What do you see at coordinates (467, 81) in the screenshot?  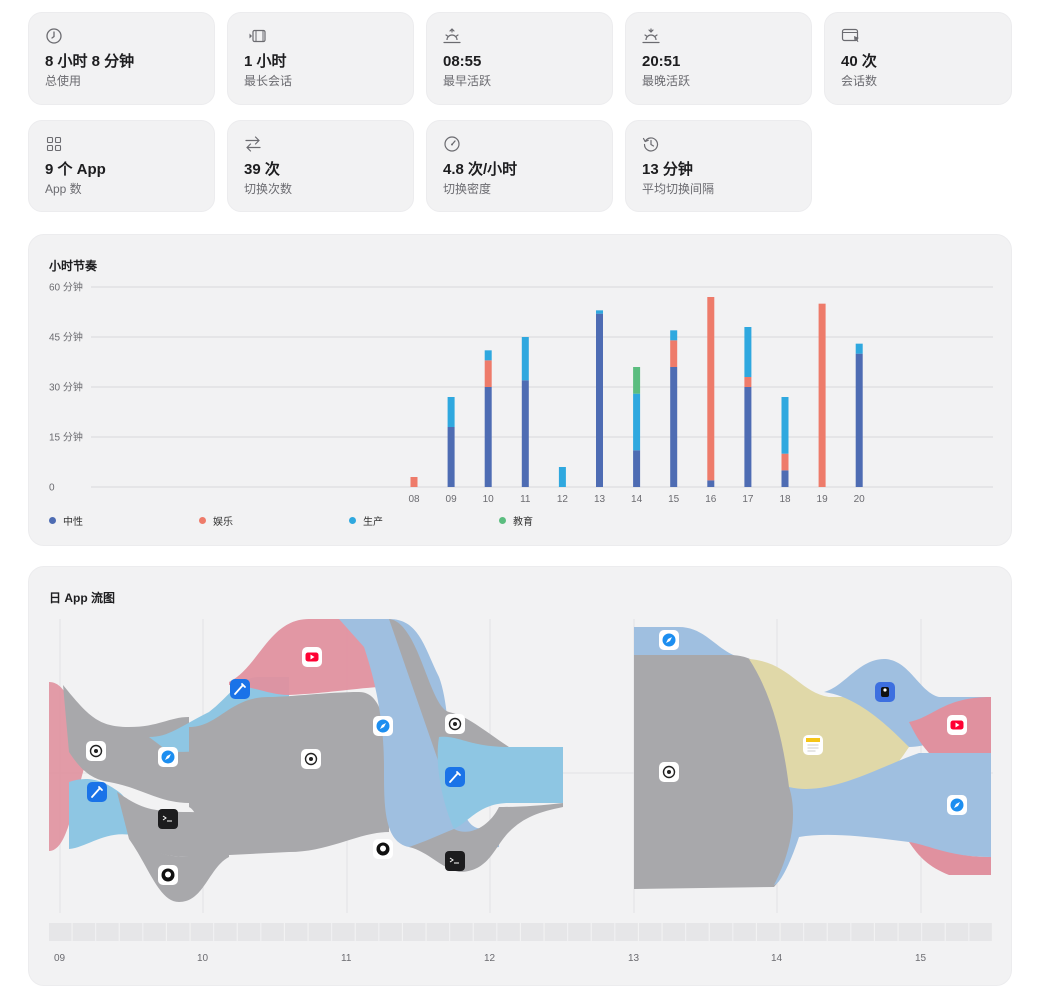 I see `stat-label: 最早活跃` at bounding box center [467, 81].